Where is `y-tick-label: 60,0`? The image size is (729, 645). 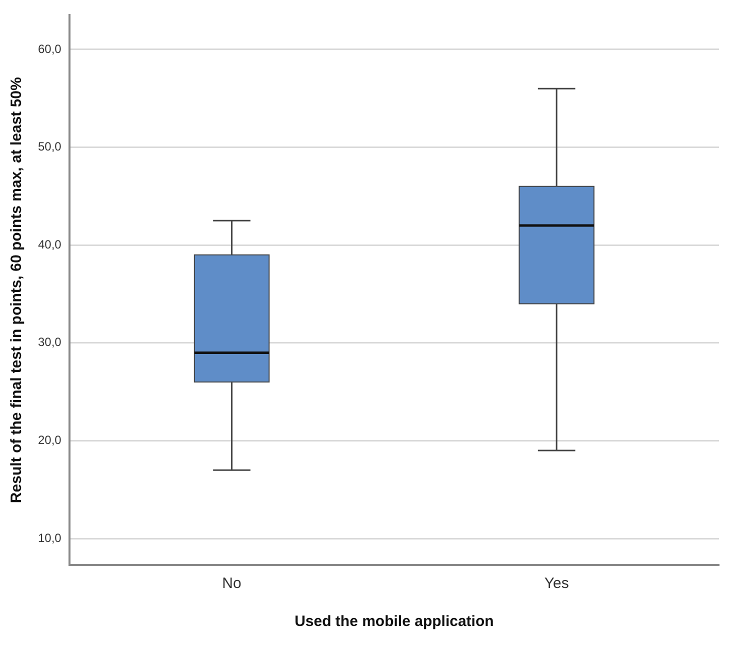
y-tick-label: 60,0 is located at coordinates (50, 49).